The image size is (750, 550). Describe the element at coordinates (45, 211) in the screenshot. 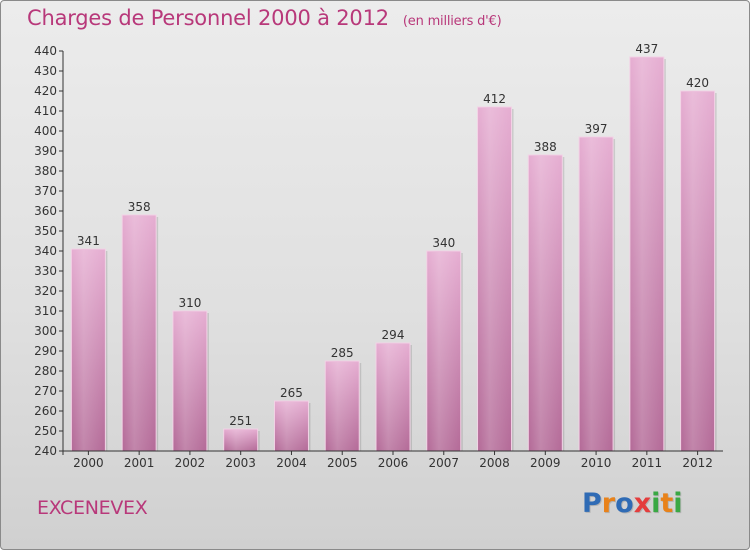

I see `y-tick-label: 360` at that location.